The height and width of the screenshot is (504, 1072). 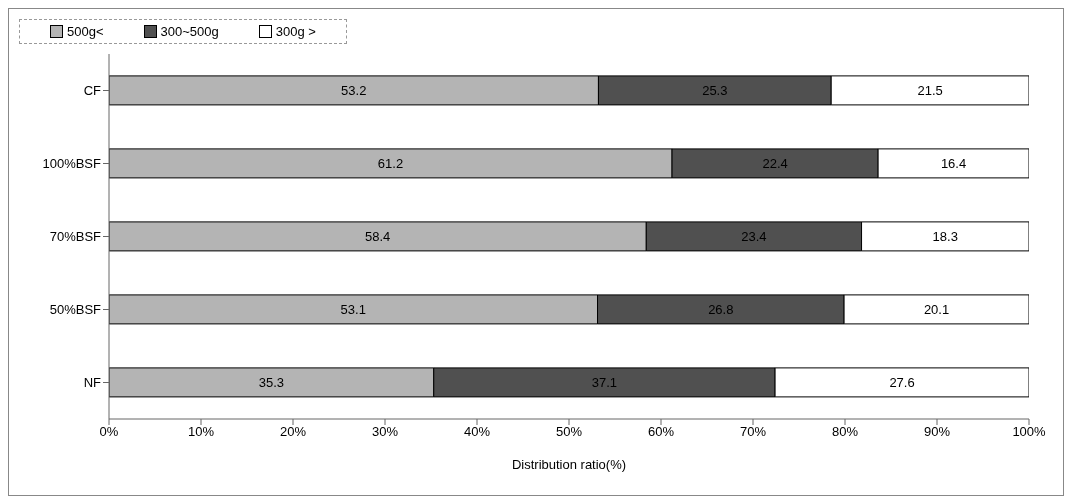 I want to click on data-label: 53.1, so click(x=353, y=310).